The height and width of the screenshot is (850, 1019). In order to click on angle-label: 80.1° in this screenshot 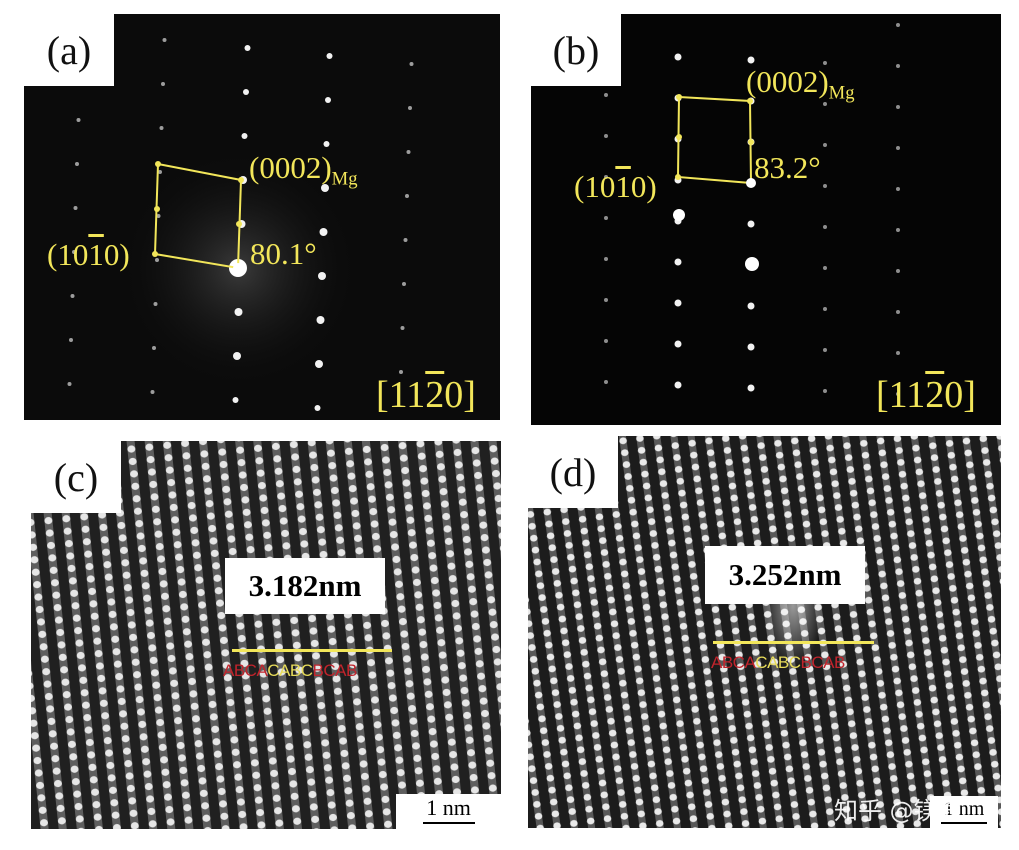, I will do `click(283, 253)`.